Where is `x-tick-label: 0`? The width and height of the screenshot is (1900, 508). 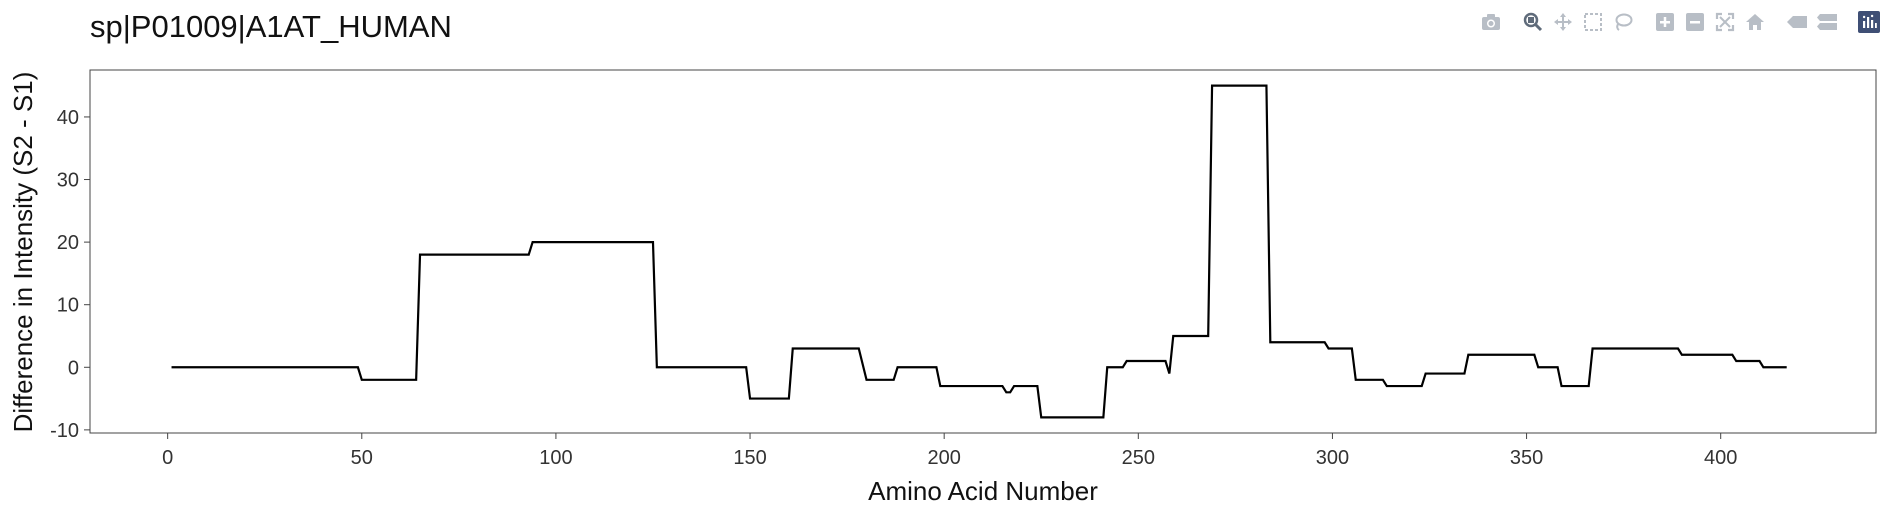 x-tick-label: 0 is located at coordinates (167, 458).